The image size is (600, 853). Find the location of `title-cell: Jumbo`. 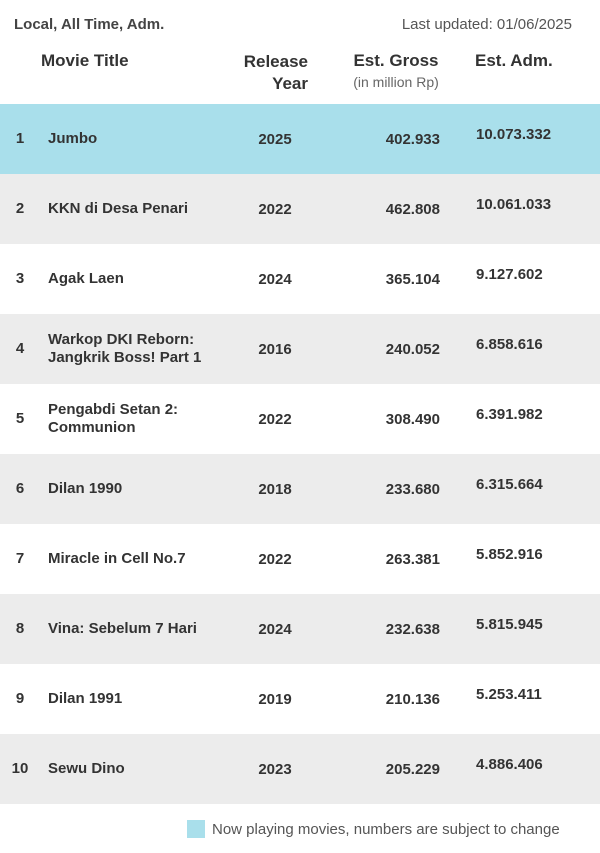

title-cell: Jumbo is located at coordinates (73, 138).